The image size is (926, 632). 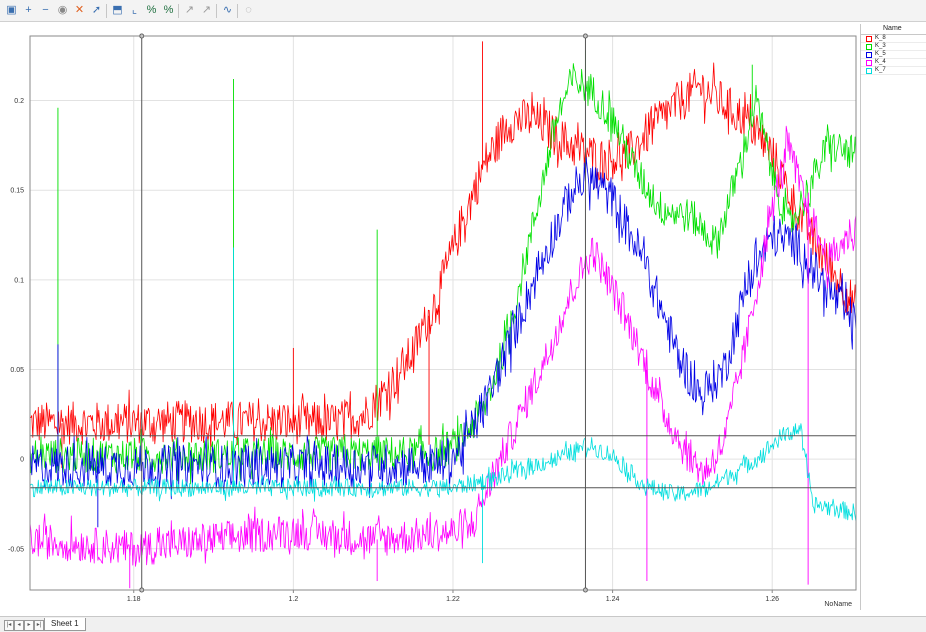 I want to click on legend-label: K_5, so click(x=880, y=54).